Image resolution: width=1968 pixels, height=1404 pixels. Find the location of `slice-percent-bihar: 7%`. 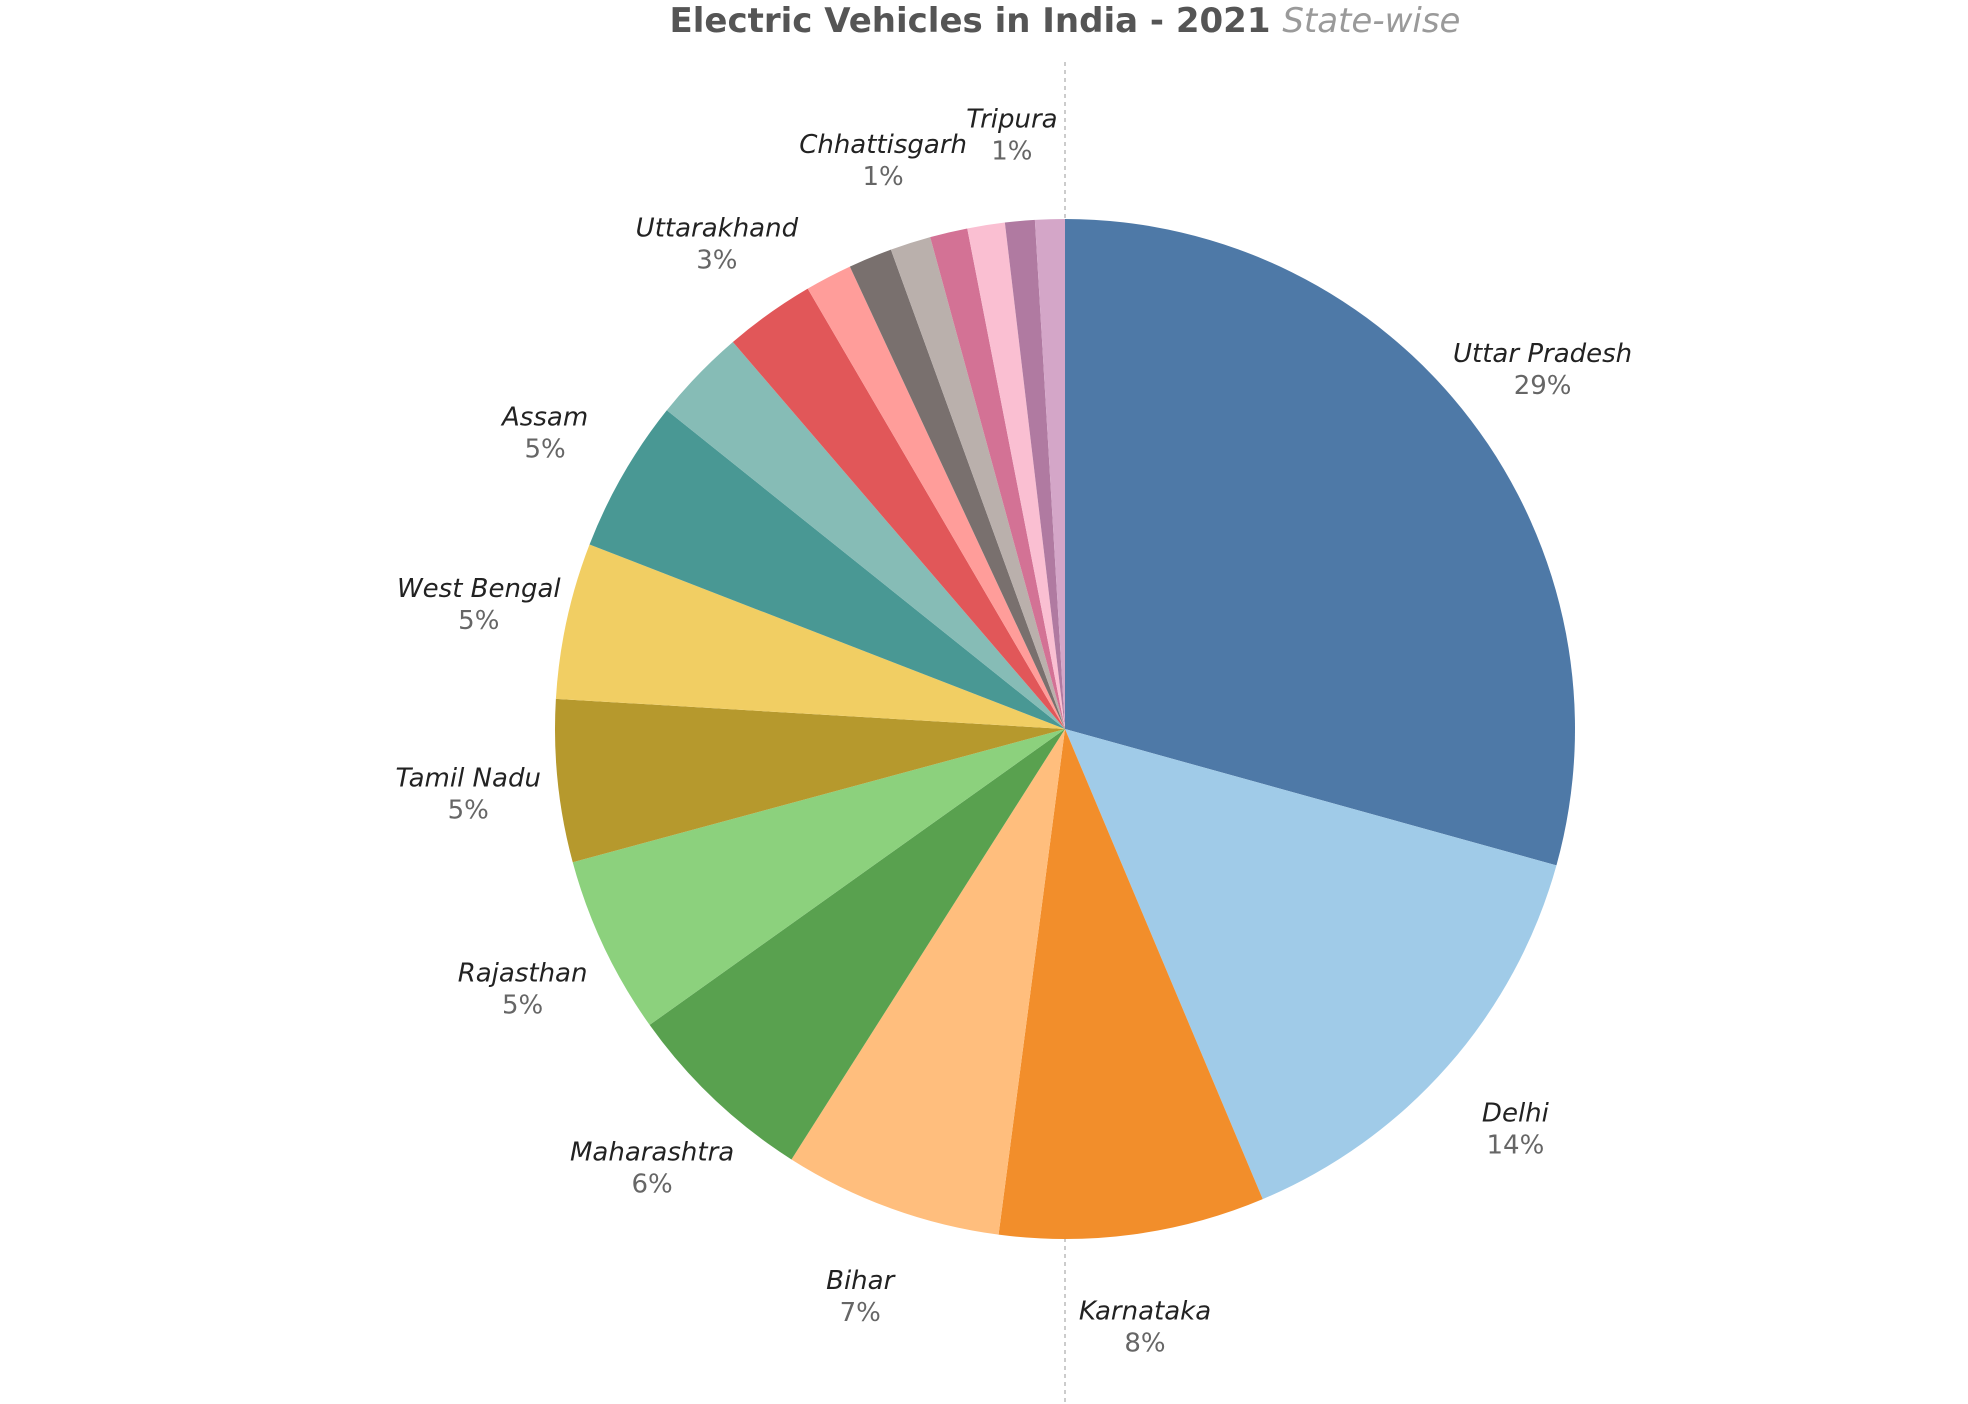

slice-percent-bihar: 7% is located at coordinates (860, 1313).